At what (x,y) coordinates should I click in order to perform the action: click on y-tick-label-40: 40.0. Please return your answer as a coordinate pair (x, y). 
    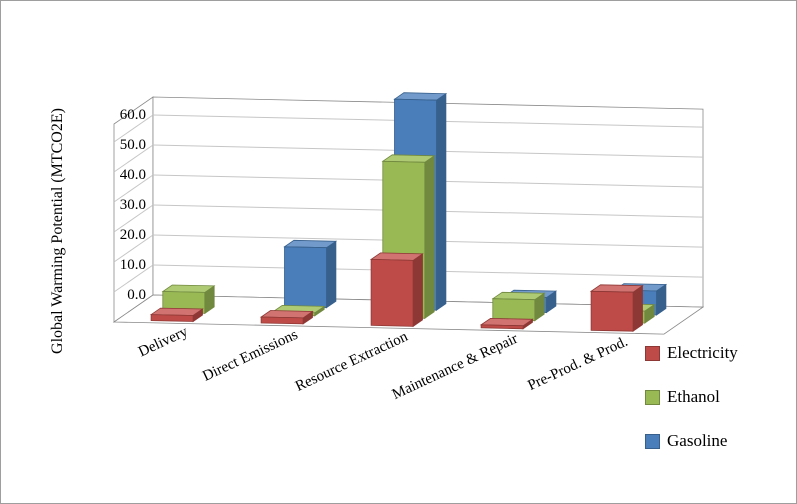
    Looking at the image, I should click on (132, 175).